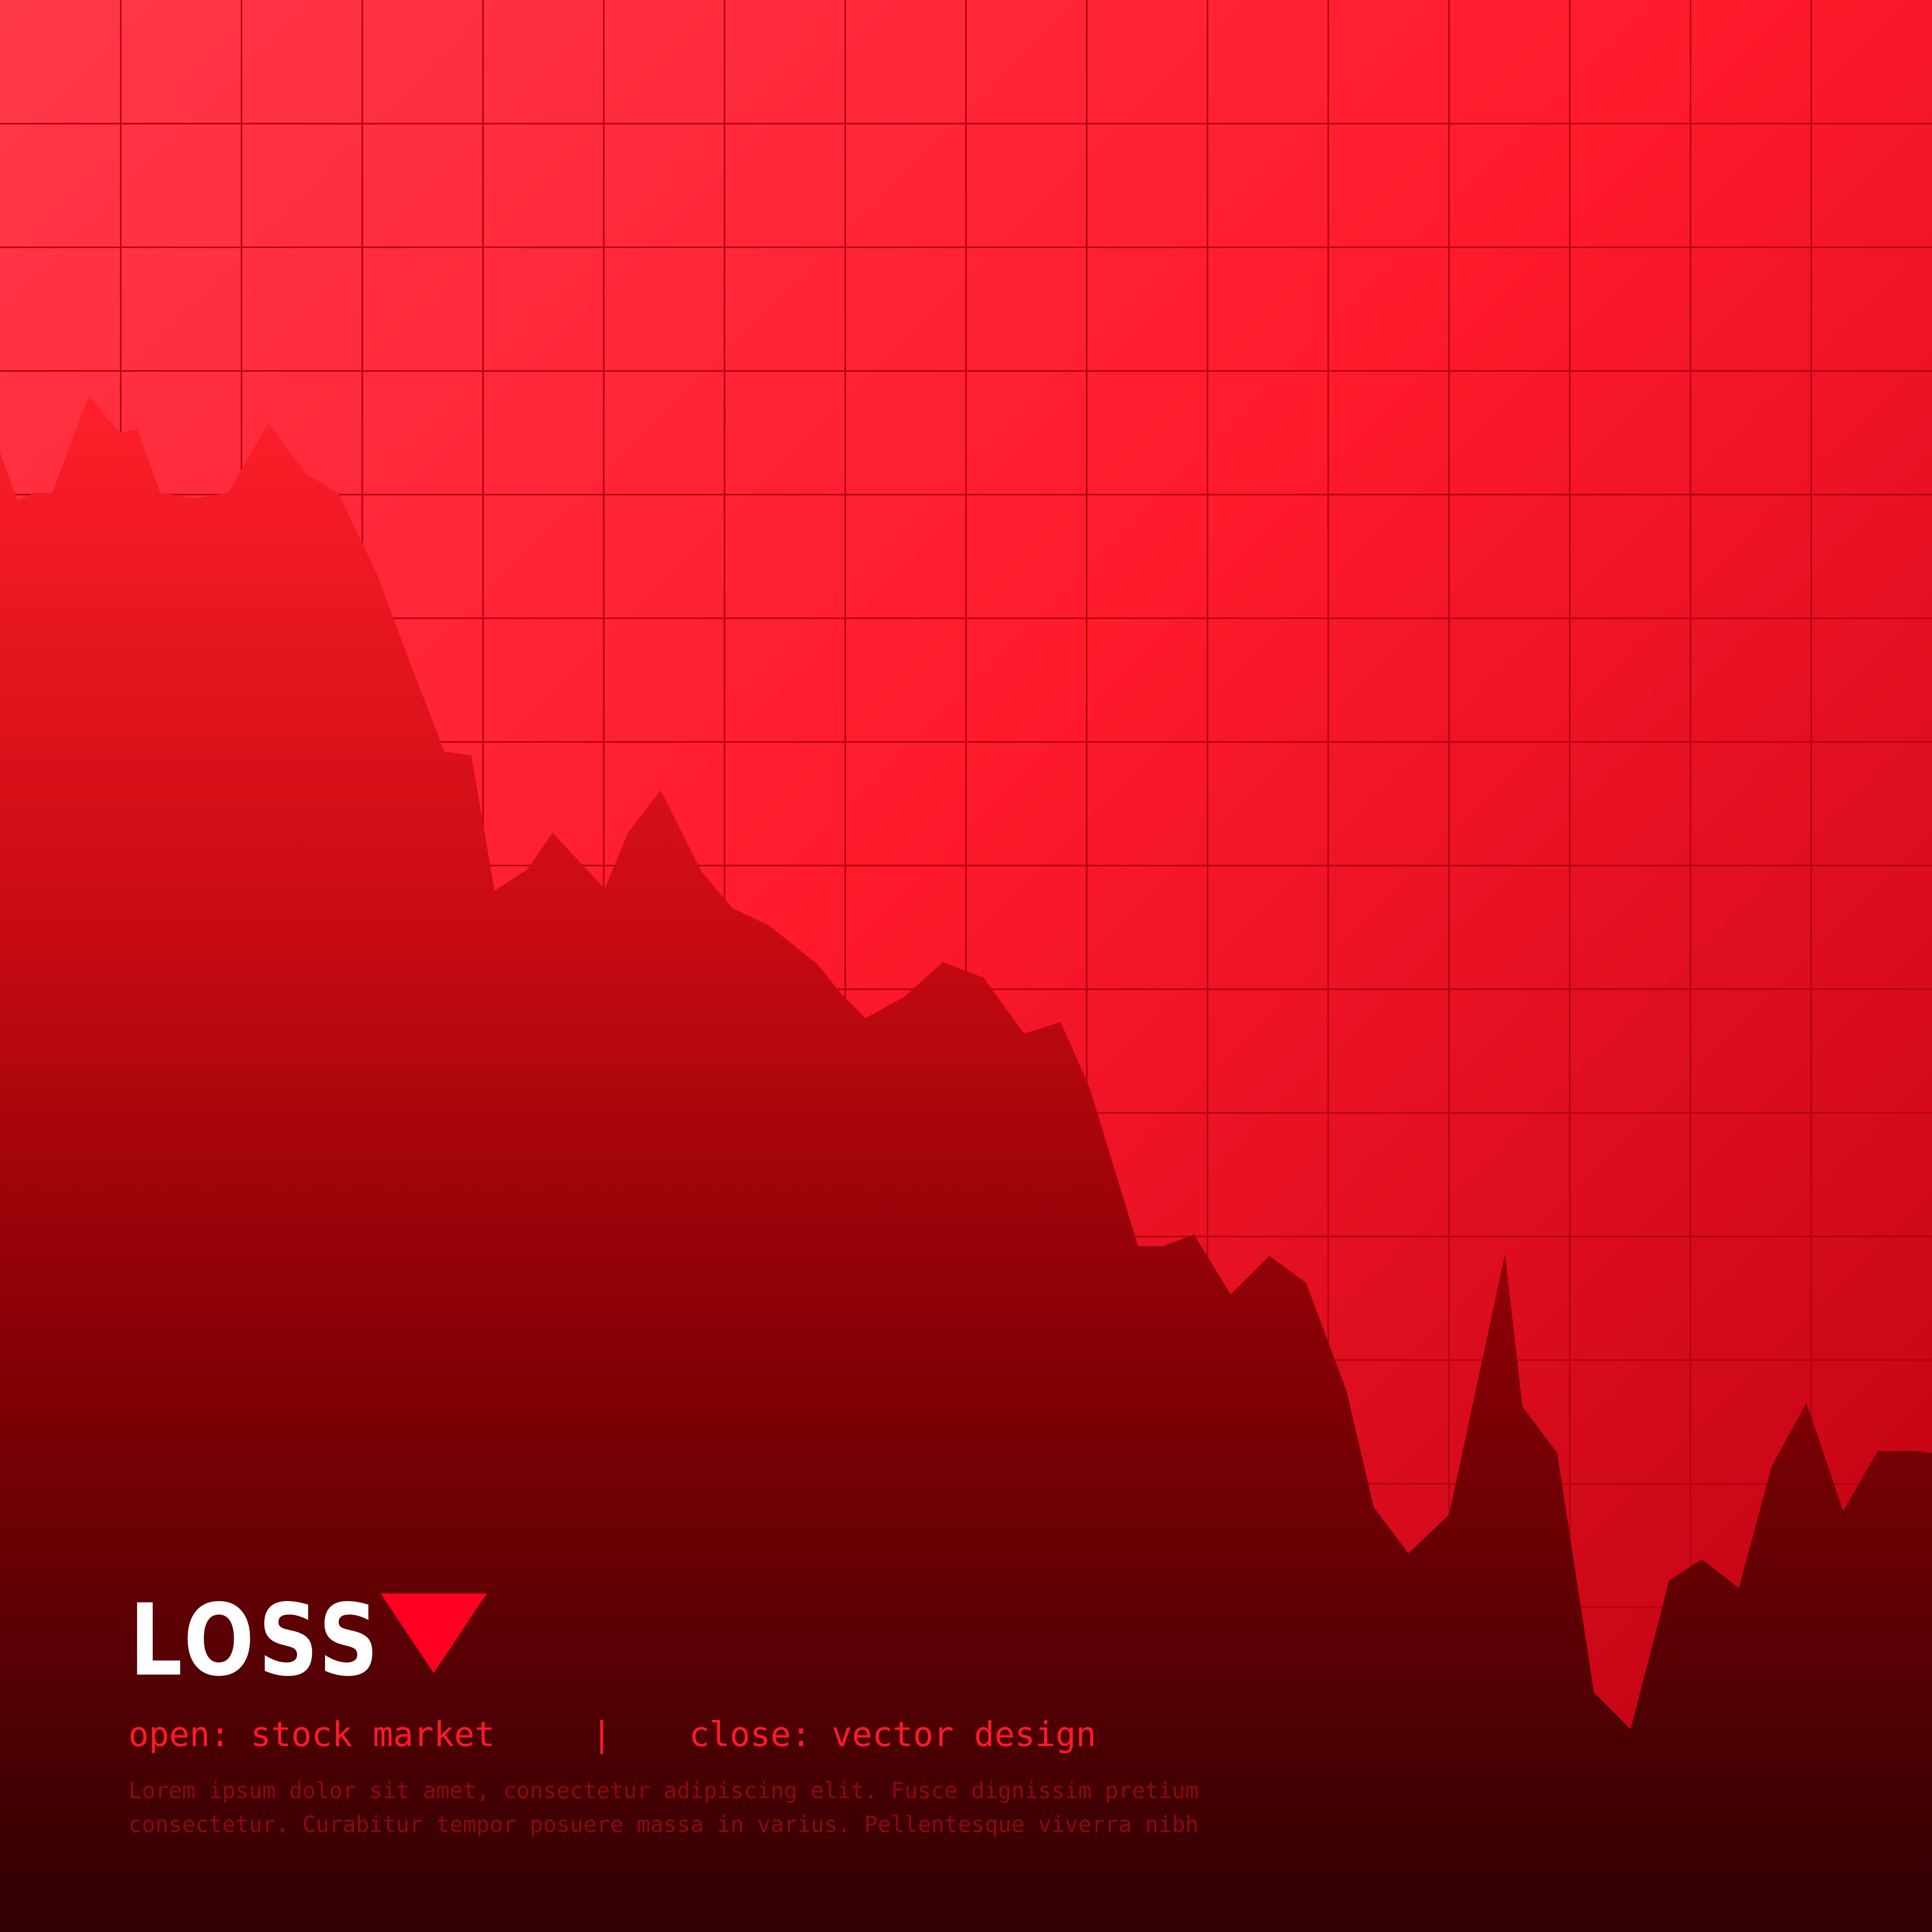  Describe the element at coordinates (892, 1734) in the screenshot. I see `close-label: close: vector design` at that location.